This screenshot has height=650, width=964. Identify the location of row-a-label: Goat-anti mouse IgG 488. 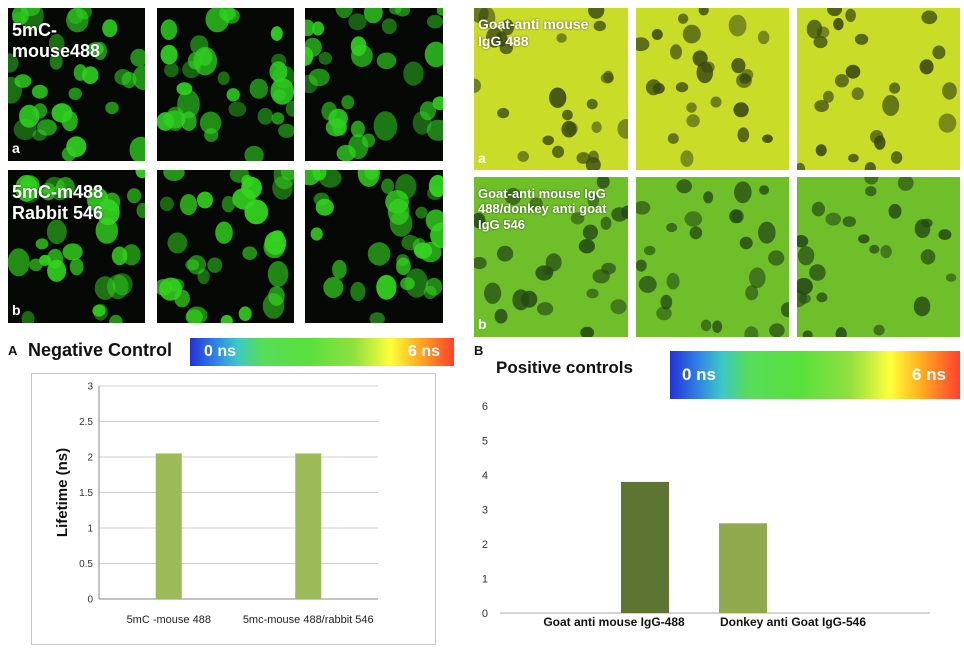
(533, 32).